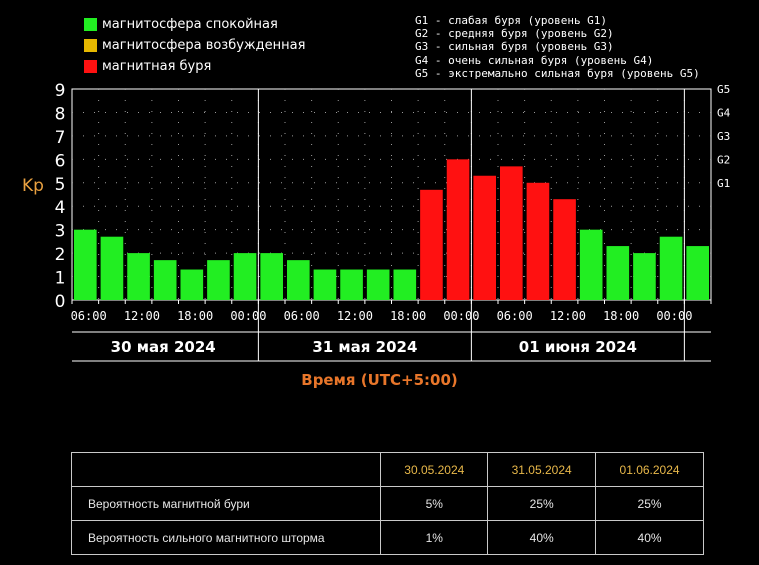 The image size is (759, 565). I want to click on y-tick-label: 4, so click(60, 208).